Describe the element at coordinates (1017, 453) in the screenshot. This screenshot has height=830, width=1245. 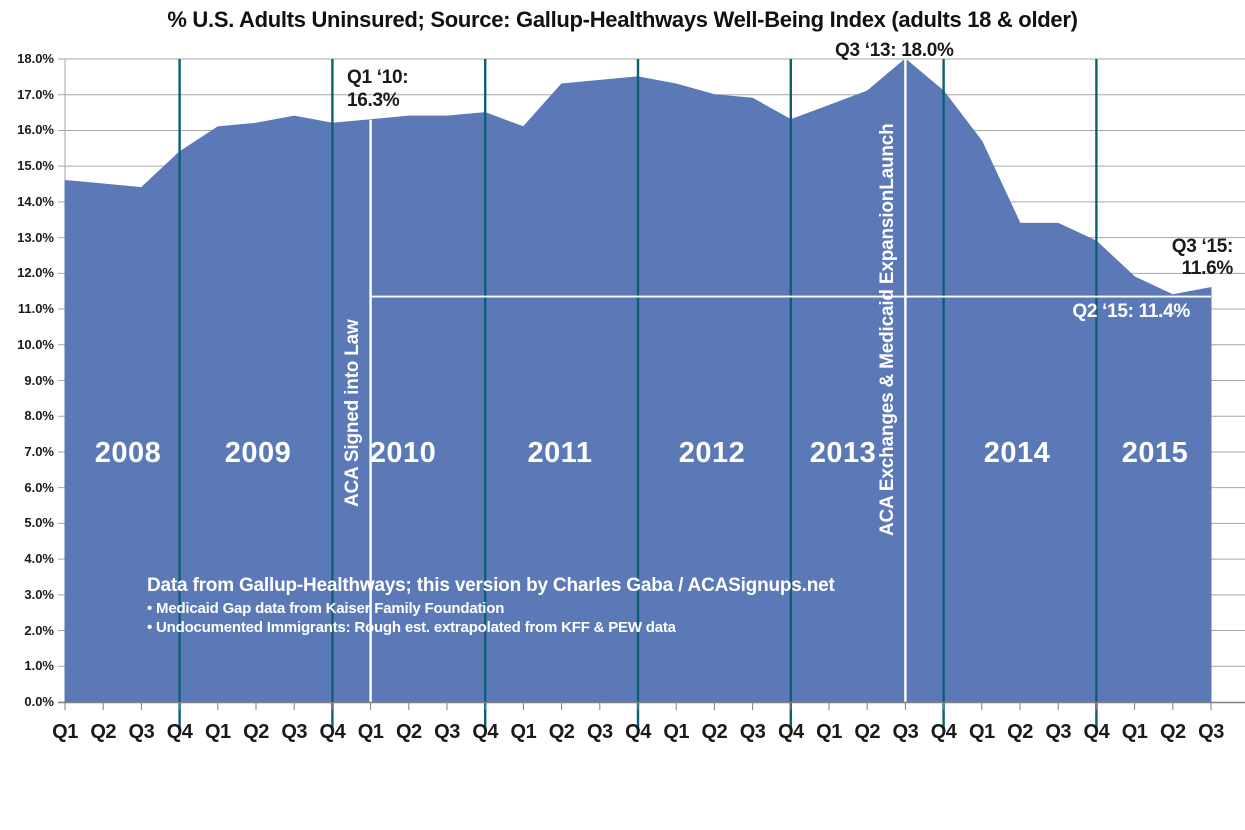
I see `year-label: 2014` at that location.